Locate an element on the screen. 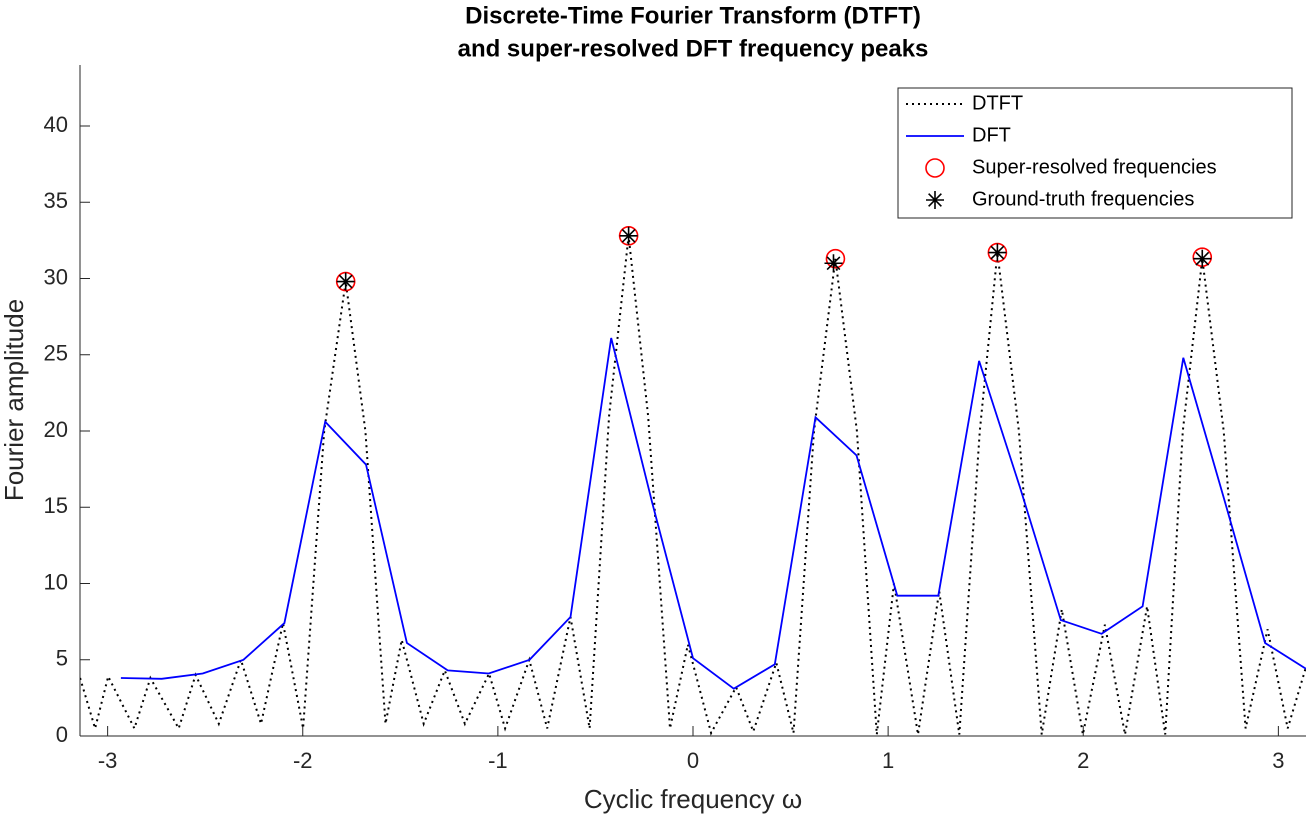 Image resolution: width=1308 pixels, height=818 pixels. legend-label: Ground-truth frequencies is located at coordinates (1083, 199).